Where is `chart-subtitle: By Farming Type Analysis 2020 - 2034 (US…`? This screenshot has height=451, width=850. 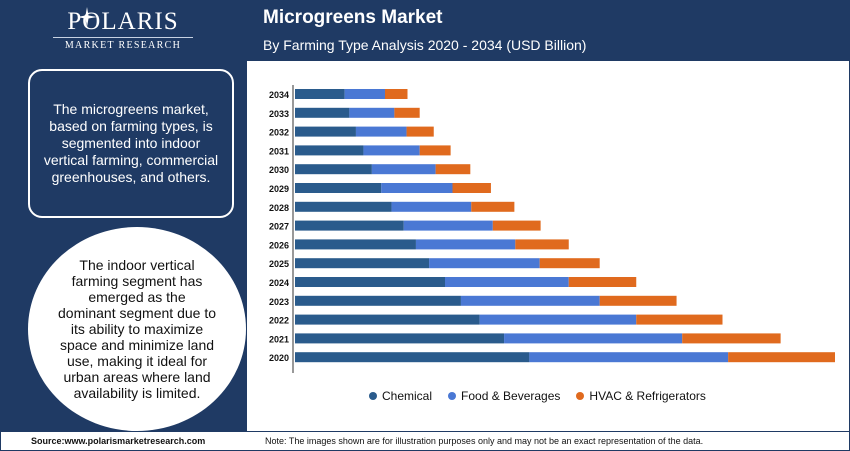 chart-subtitle: By Farming Type Analysis 2020 - 2034 (US… is located at coordinates (425, 45).